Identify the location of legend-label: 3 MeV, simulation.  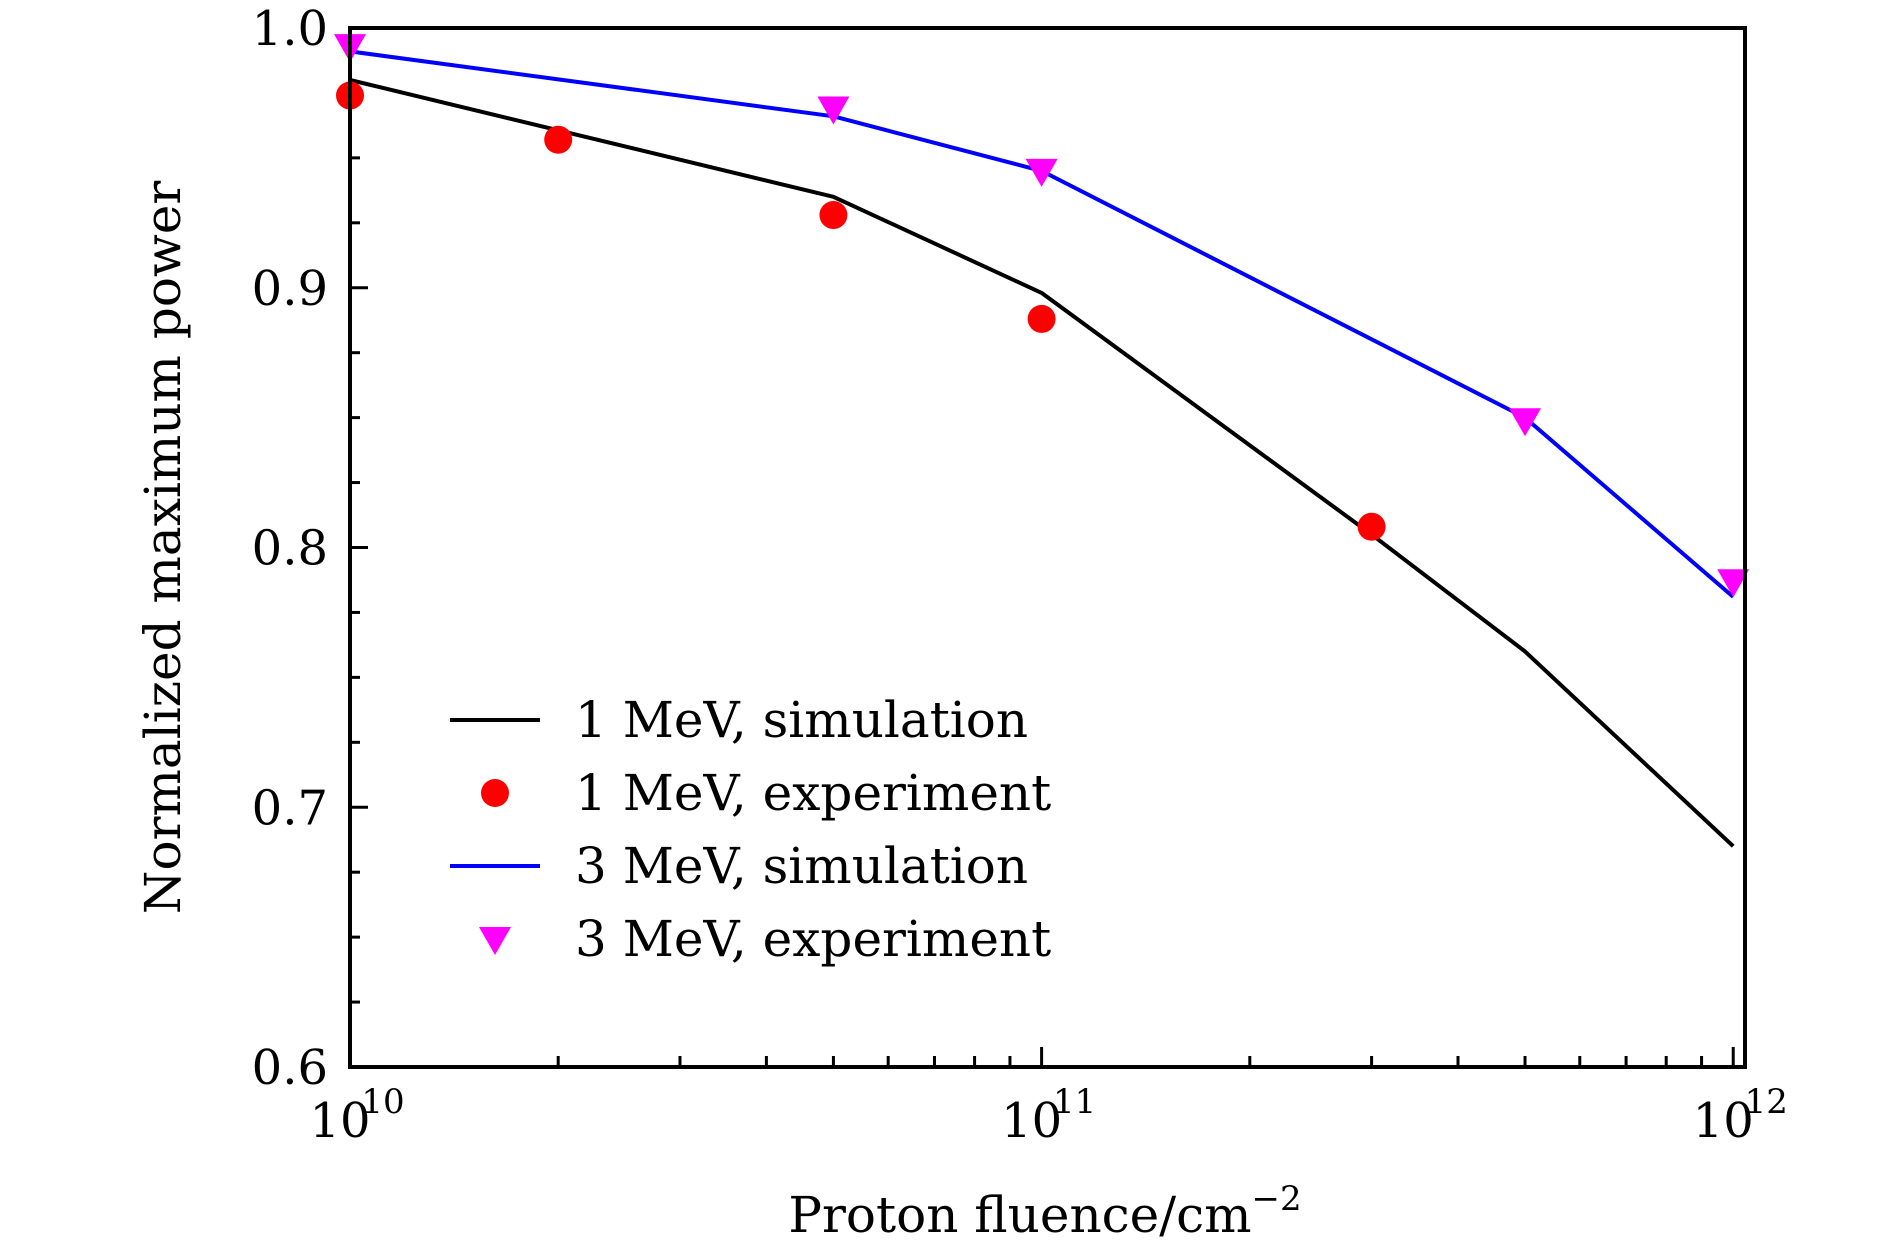
(801, 866).